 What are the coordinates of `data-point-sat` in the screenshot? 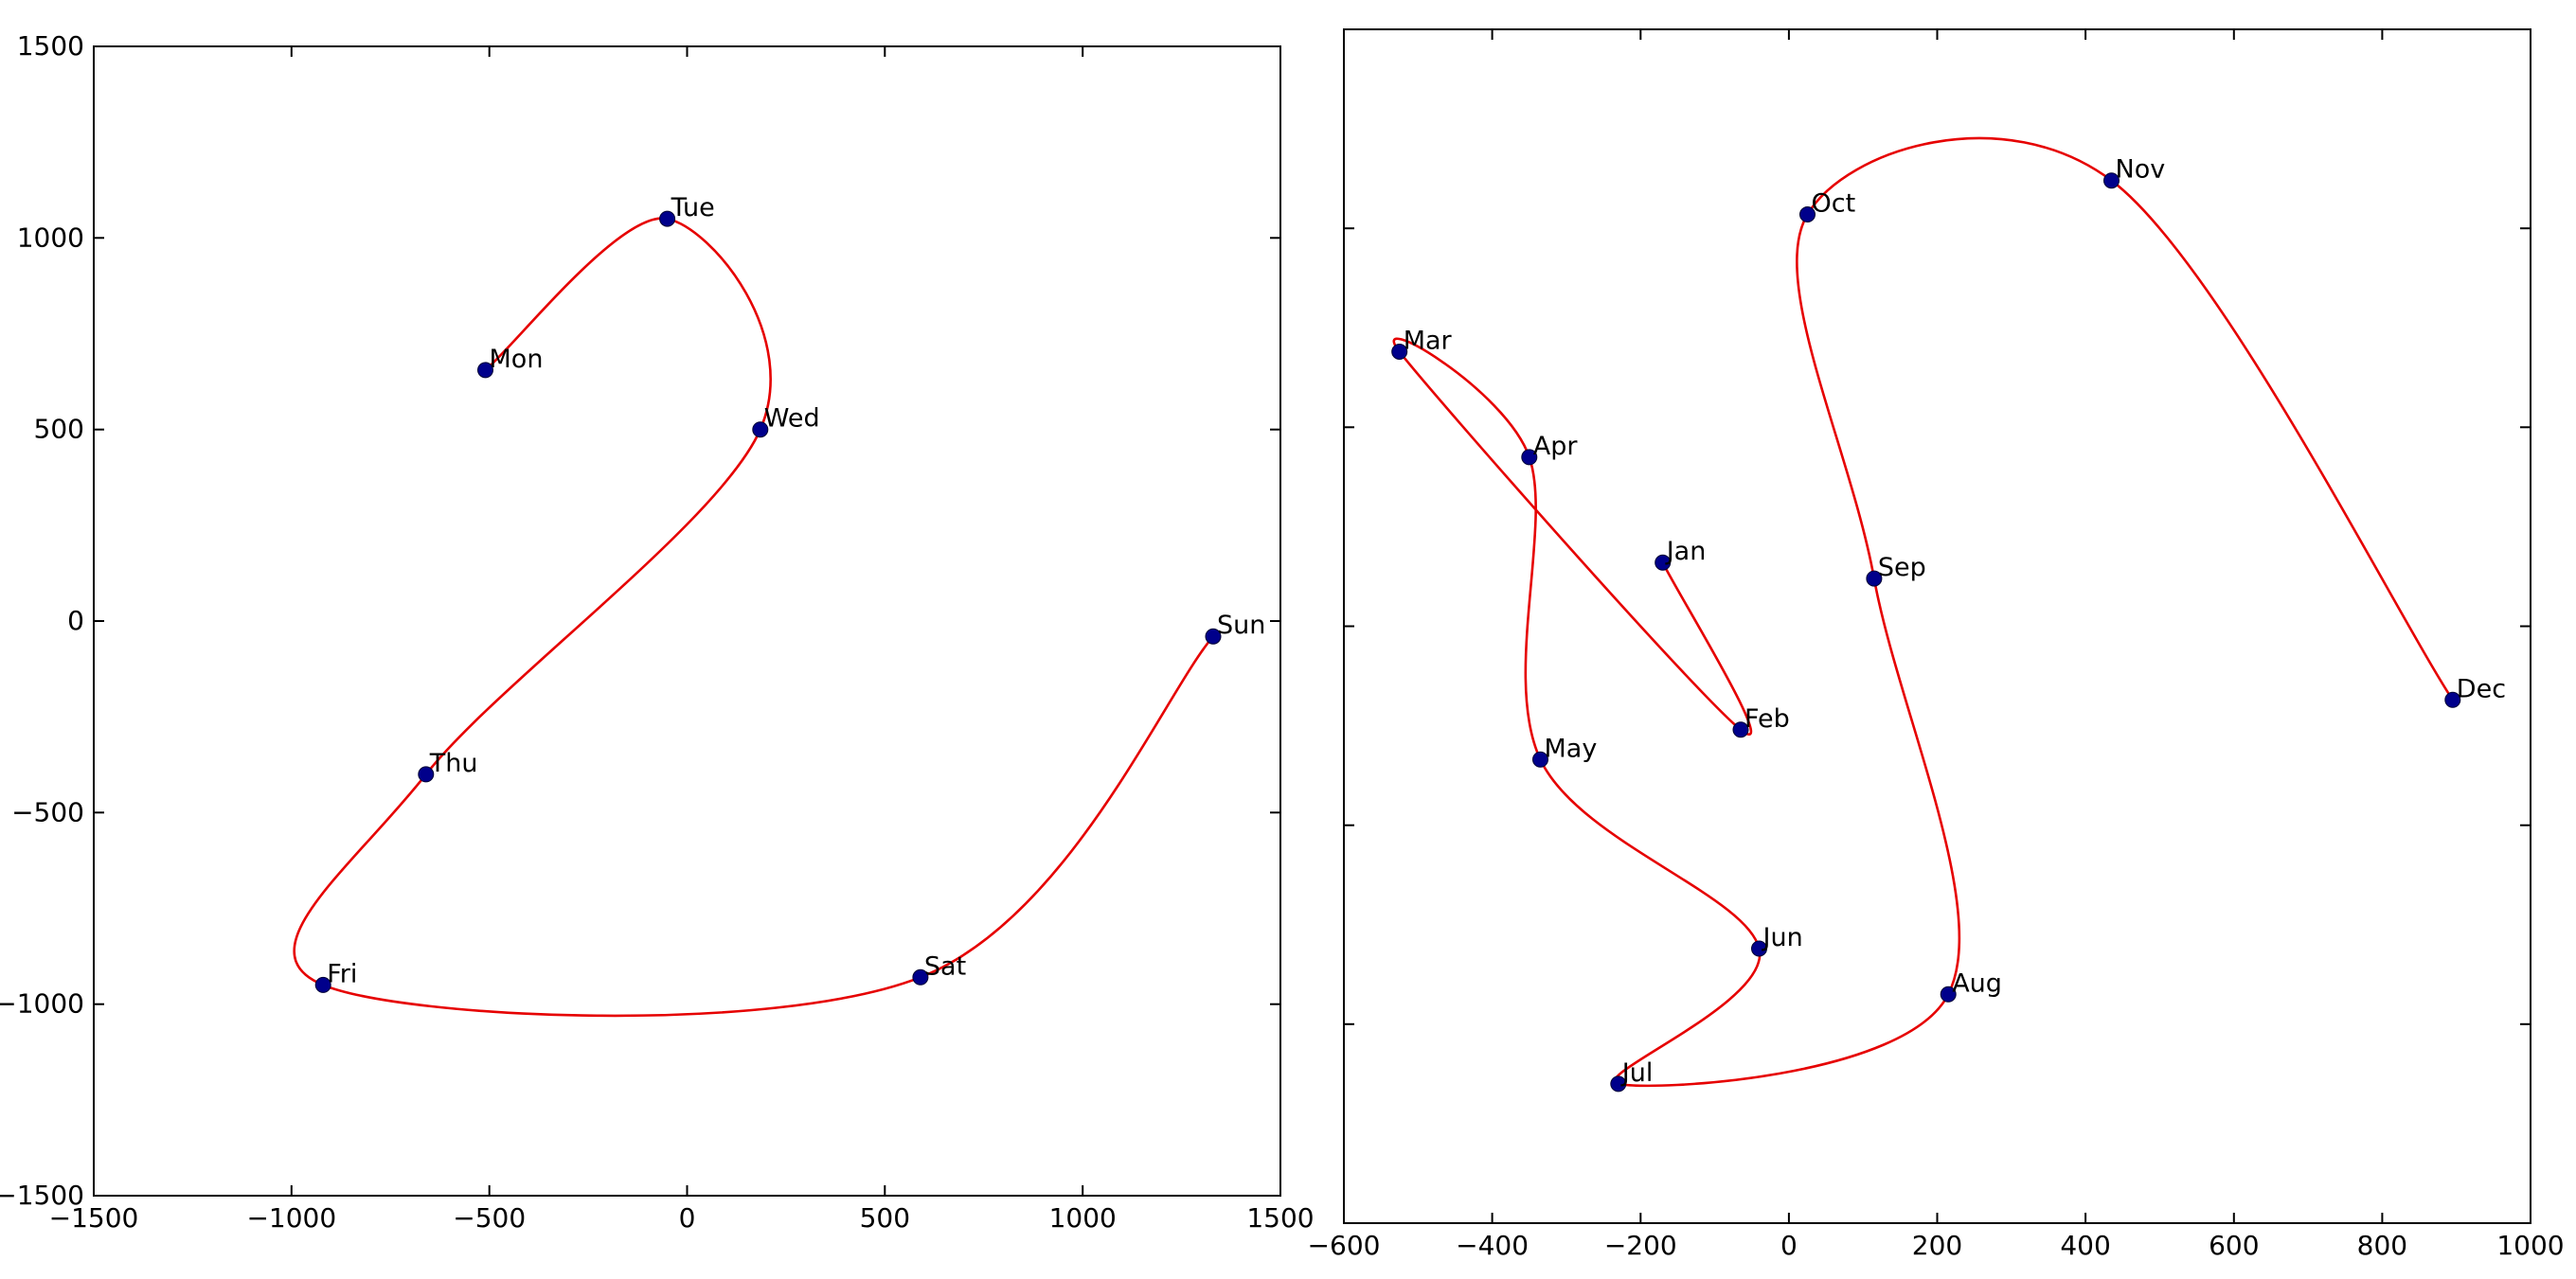 It's located at (920, 977).